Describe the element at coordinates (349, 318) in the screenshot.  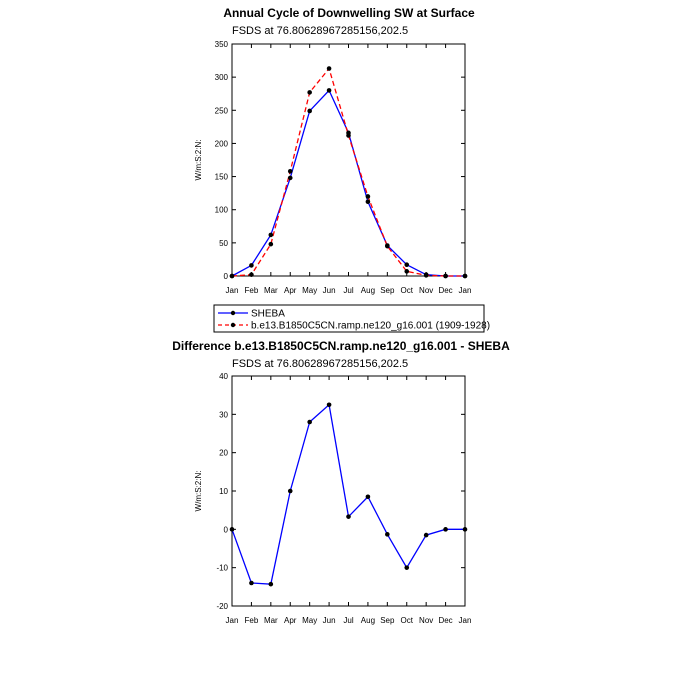
I see `legend-box` at that location.